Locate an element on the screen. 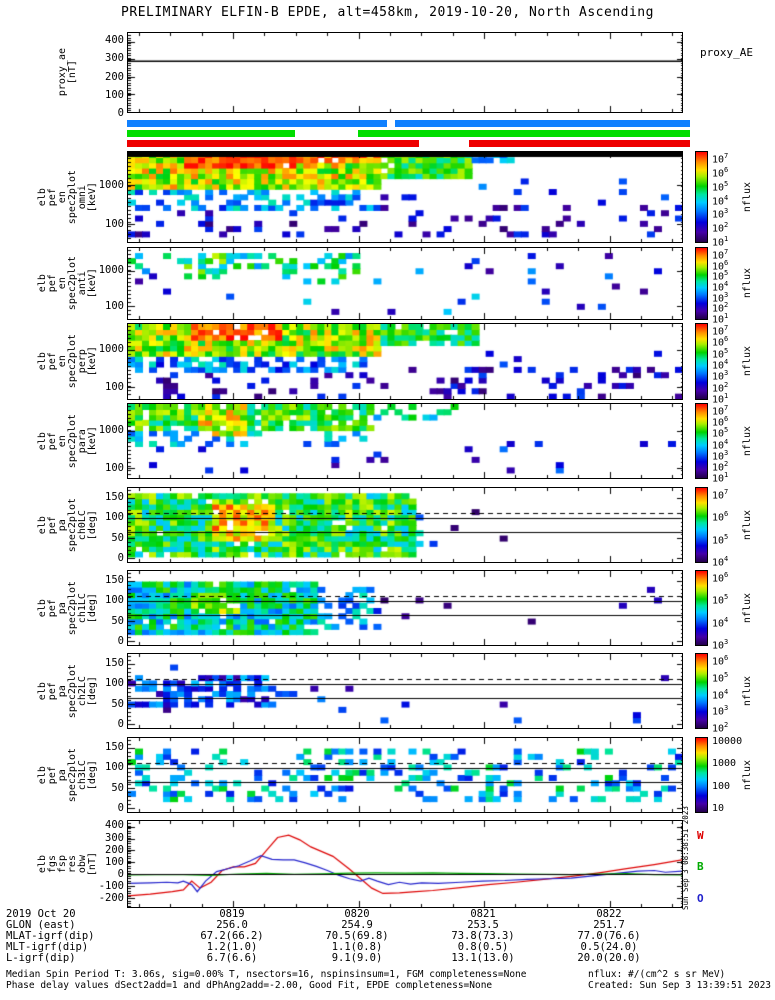 This screenshot has height=1000, width=775. panel-frame-proxy-ae is located at coordinates (405, 72).